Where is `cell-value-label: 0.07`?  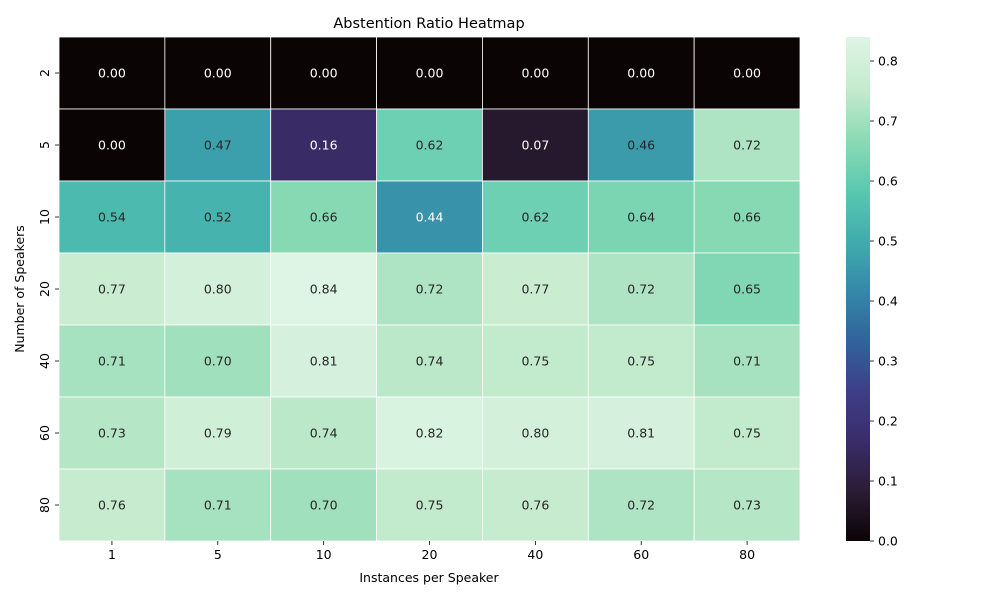 cell-value-label: 0.07 is located at coordinates (535, 145).